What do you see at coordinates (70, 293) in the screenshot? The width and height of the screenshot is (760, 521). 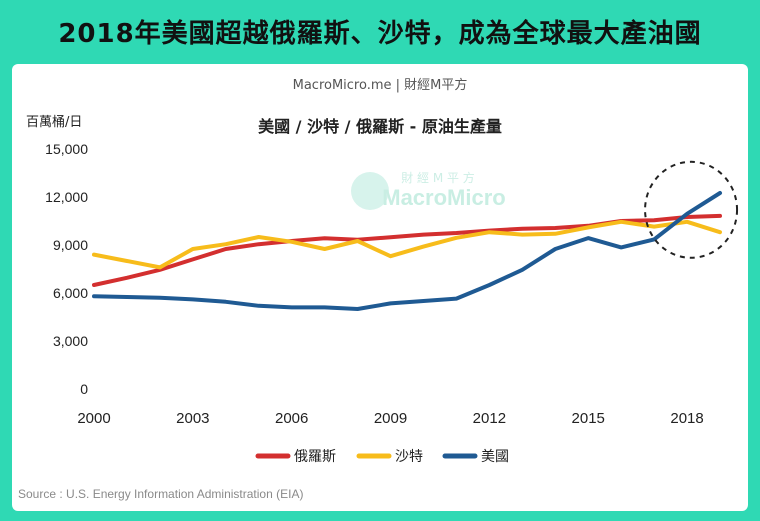 I see `y-tick-label: 6,000` at bounding box center [70, 293].